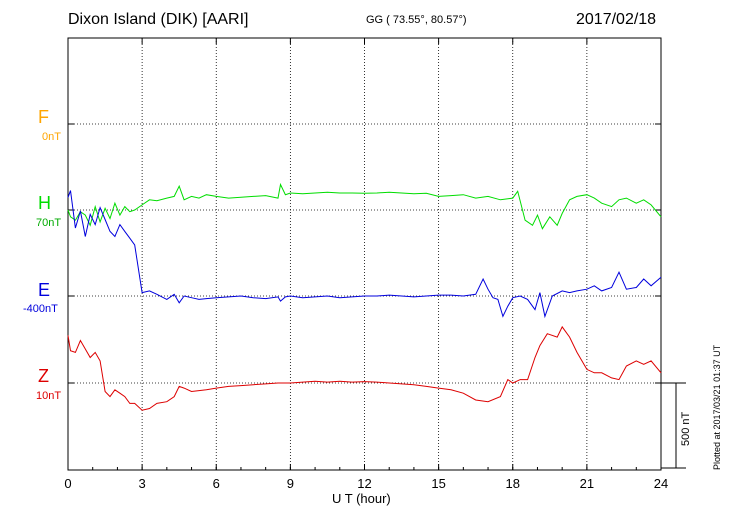 This screenshot has width=730, height=520. I want to click on series-label-z: Z, so click(43, 376).